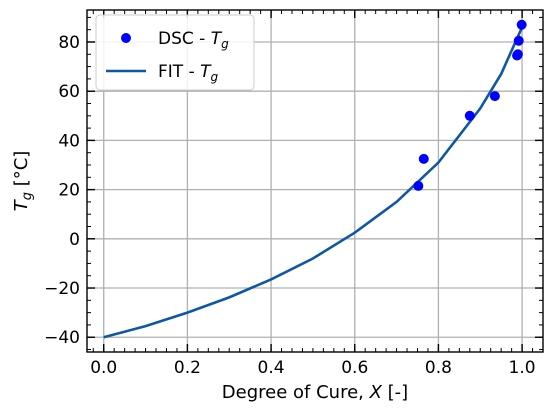 This screenshot has height=409, width=550. Describe the element at coordinates (225, 44) in the screenshot. I see `legend-entry-dsc-sub: g` at that location.